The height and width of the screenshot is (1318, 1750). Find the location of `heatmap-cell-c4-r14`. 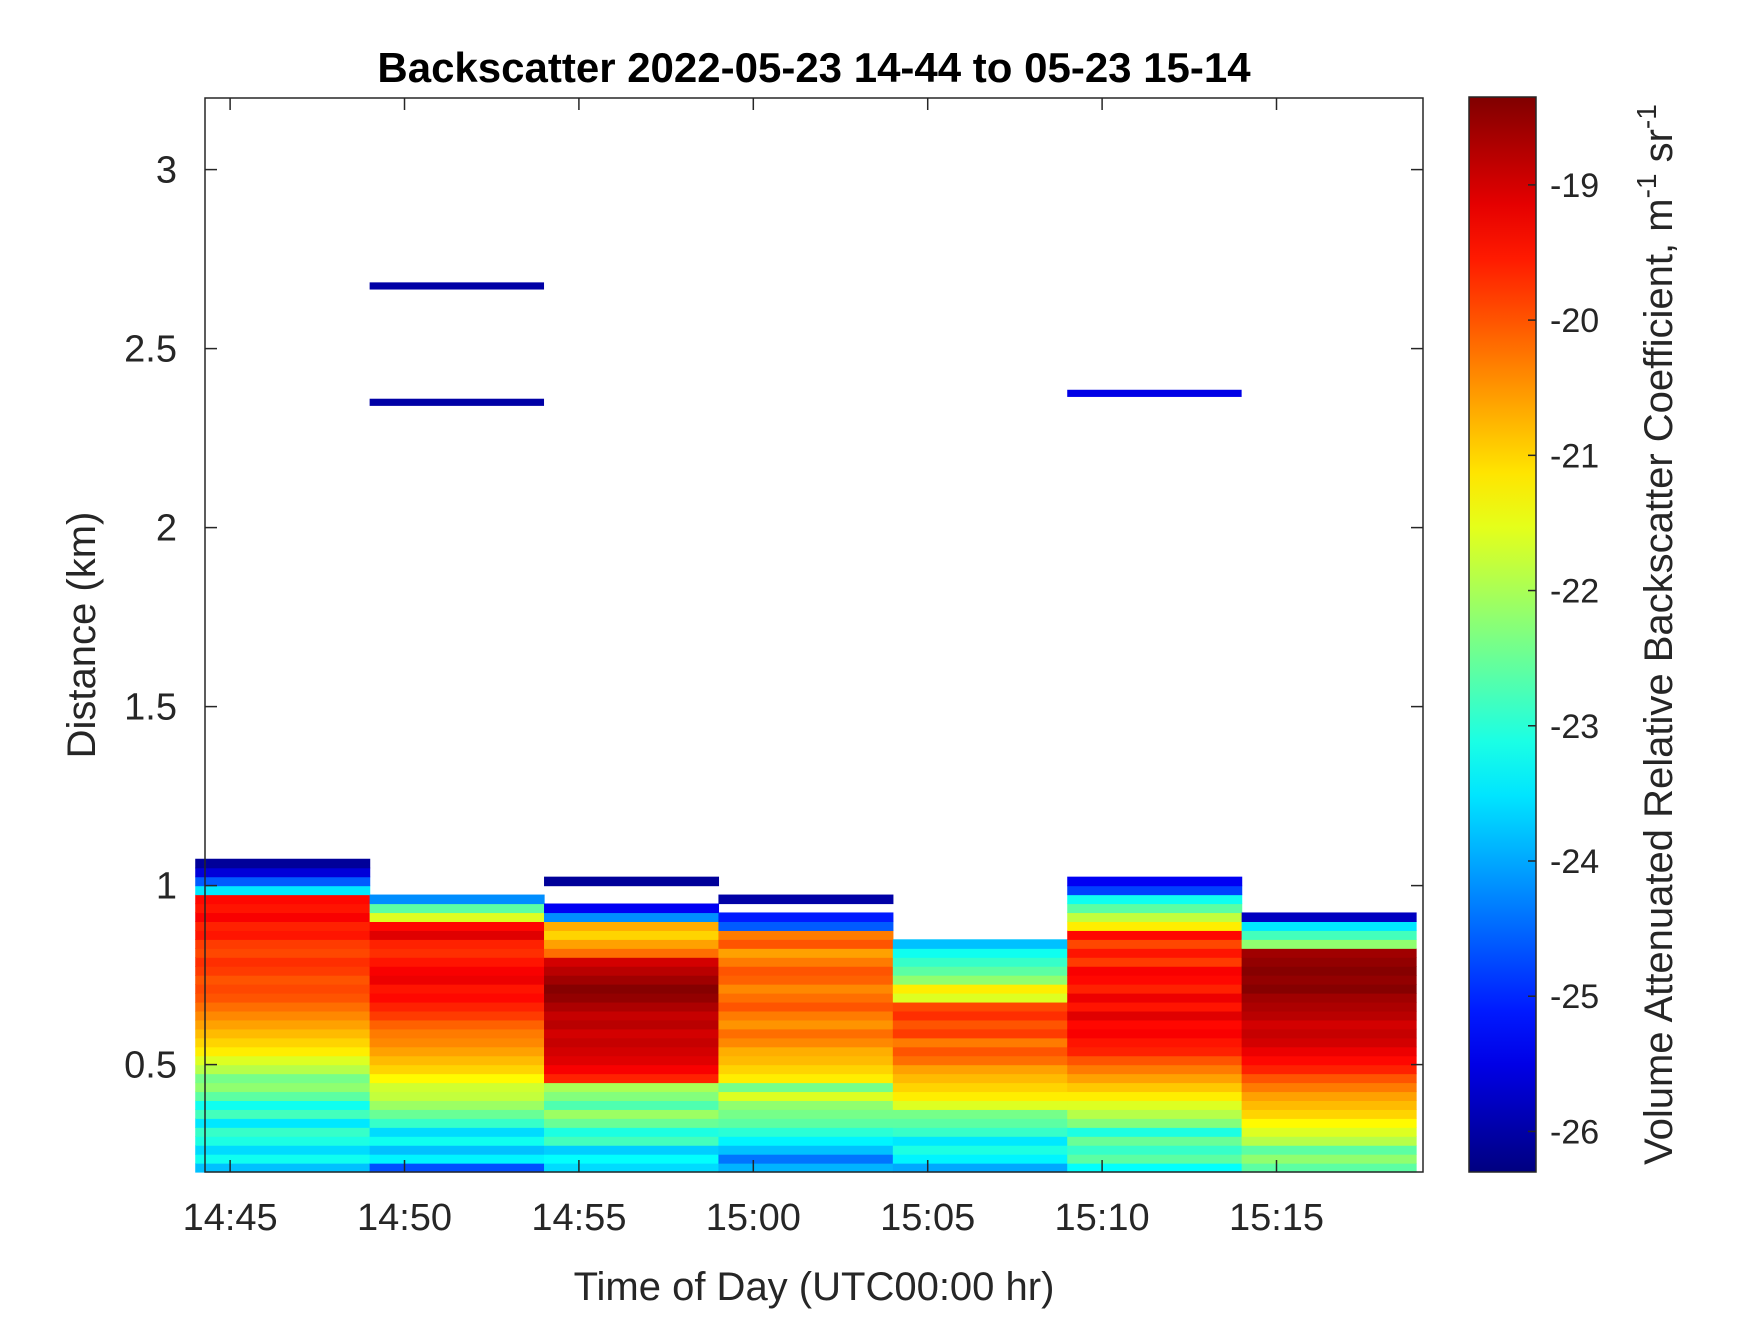

heatmap-cell-c4-r14 is located at coordinates (980, 1042).